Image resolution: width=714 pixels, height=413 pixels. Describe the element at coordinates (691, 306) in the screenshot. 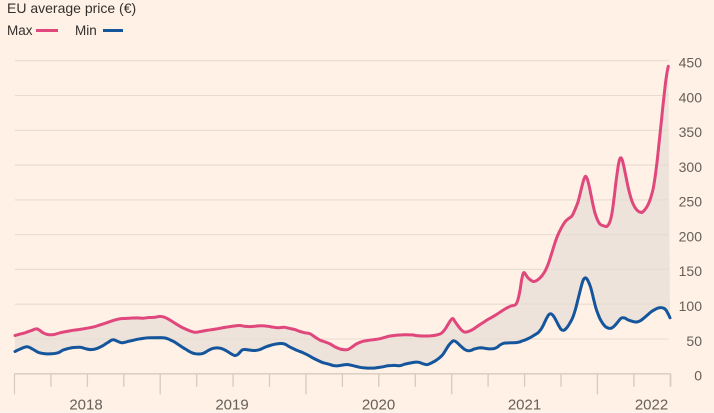

I see `svg-text: 100` at that location.